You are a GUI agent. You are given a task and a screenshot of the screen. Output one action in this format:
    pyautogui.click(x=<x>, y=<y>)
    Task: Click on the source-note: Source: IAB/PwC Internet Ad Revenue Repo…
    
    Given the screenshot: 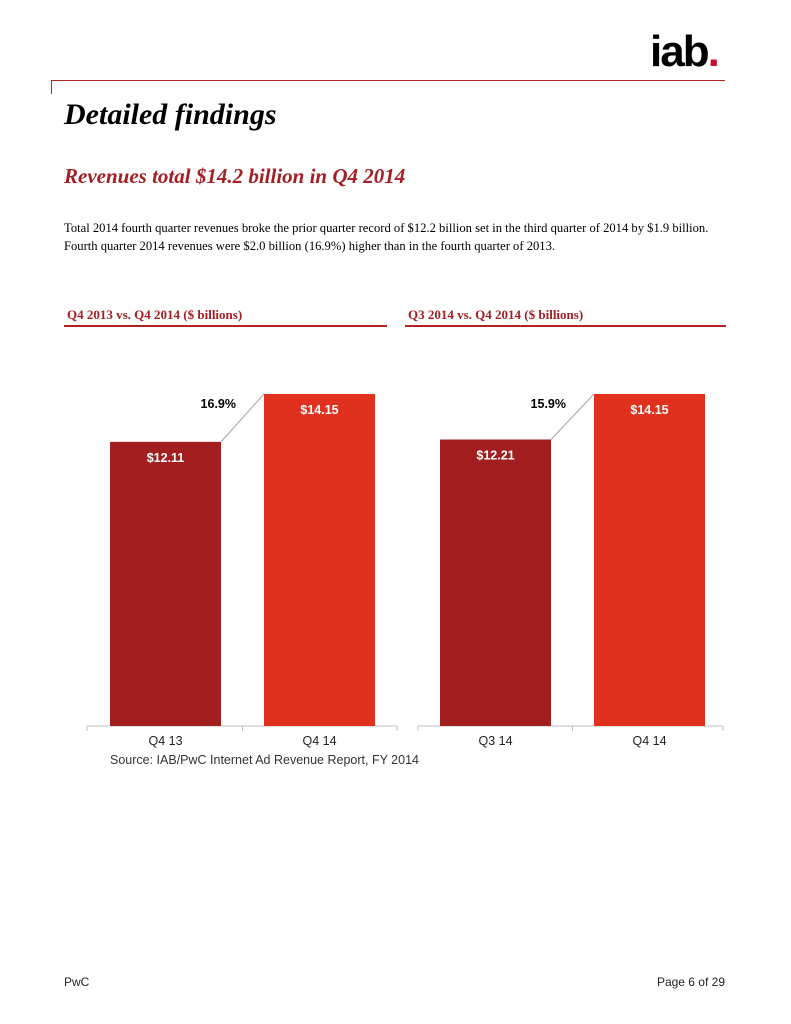 What is the action you would take?
    pyautogui.click(x=264, y=760)
    